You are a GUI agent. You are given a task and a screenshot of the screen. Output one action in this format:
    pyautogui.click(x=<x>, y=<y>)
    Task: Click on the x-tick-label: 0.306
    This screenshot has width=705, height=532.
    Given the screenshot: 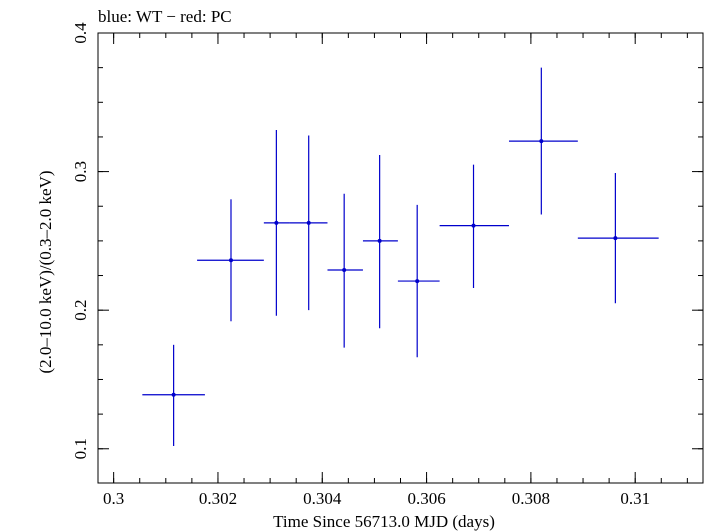 What is the action you would take?
    pyautogui.click(x=426, y=498)
    